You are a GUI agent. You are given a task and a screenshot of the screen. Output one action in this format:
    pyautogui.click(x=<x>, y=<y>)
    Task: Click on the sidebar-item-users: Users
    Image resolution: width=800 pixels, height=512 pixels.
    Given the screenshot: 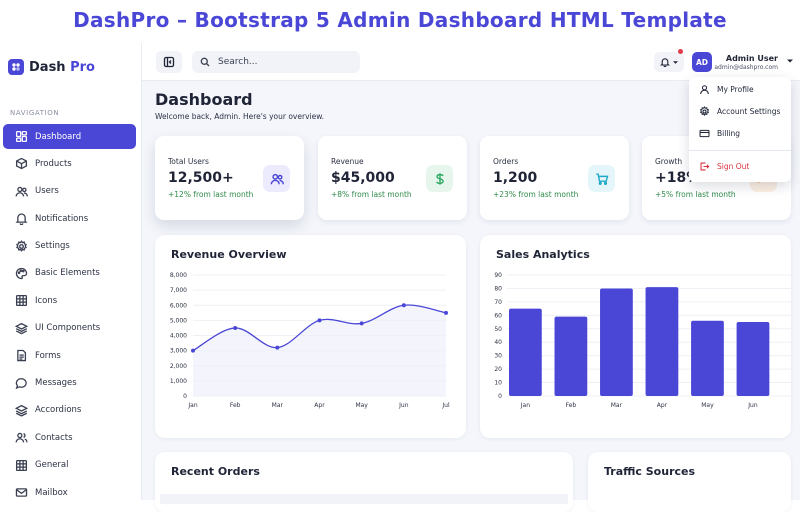 What is the action you would take?
    pyautogui.click(x=69, y=191)
    